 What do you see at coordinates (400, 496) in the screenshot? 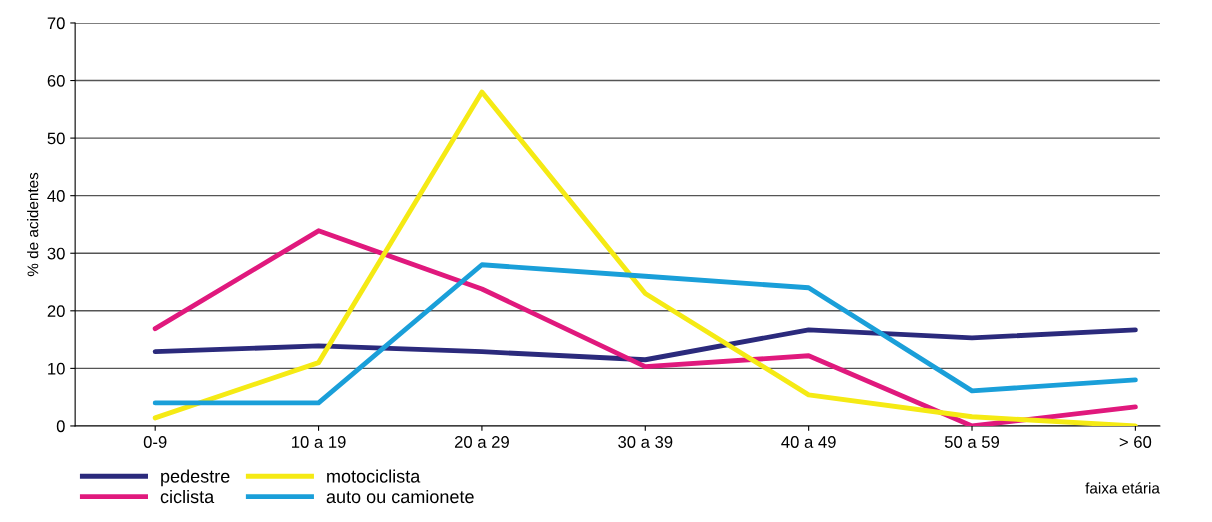
I see `legend-label: auto ou camionete` at bounding box center [400, 496].